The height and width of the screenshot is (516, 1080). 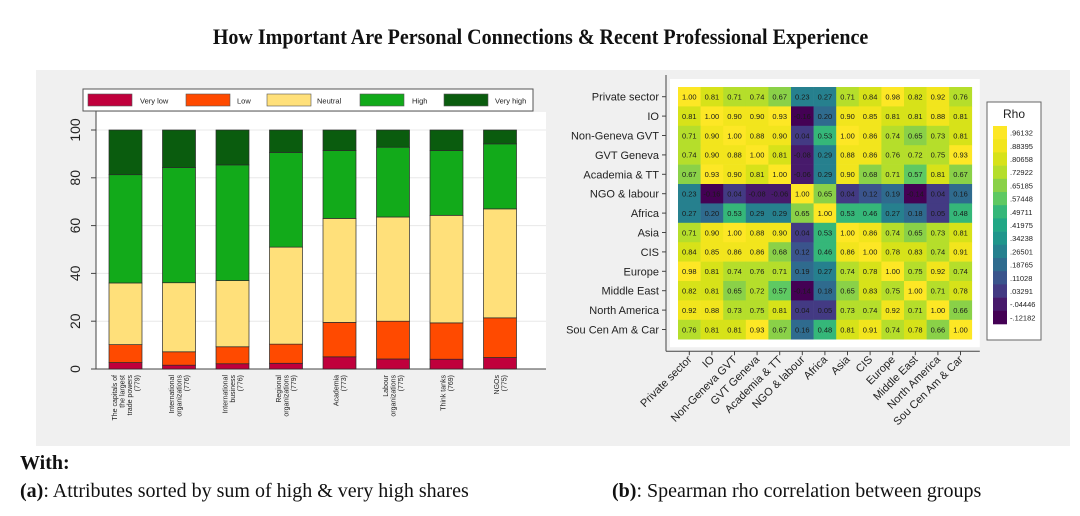 What do you see at coordinates (504, 383) in the screenshot?
I see `x-category-label-line: (775)` at bounding box center [504, 383].